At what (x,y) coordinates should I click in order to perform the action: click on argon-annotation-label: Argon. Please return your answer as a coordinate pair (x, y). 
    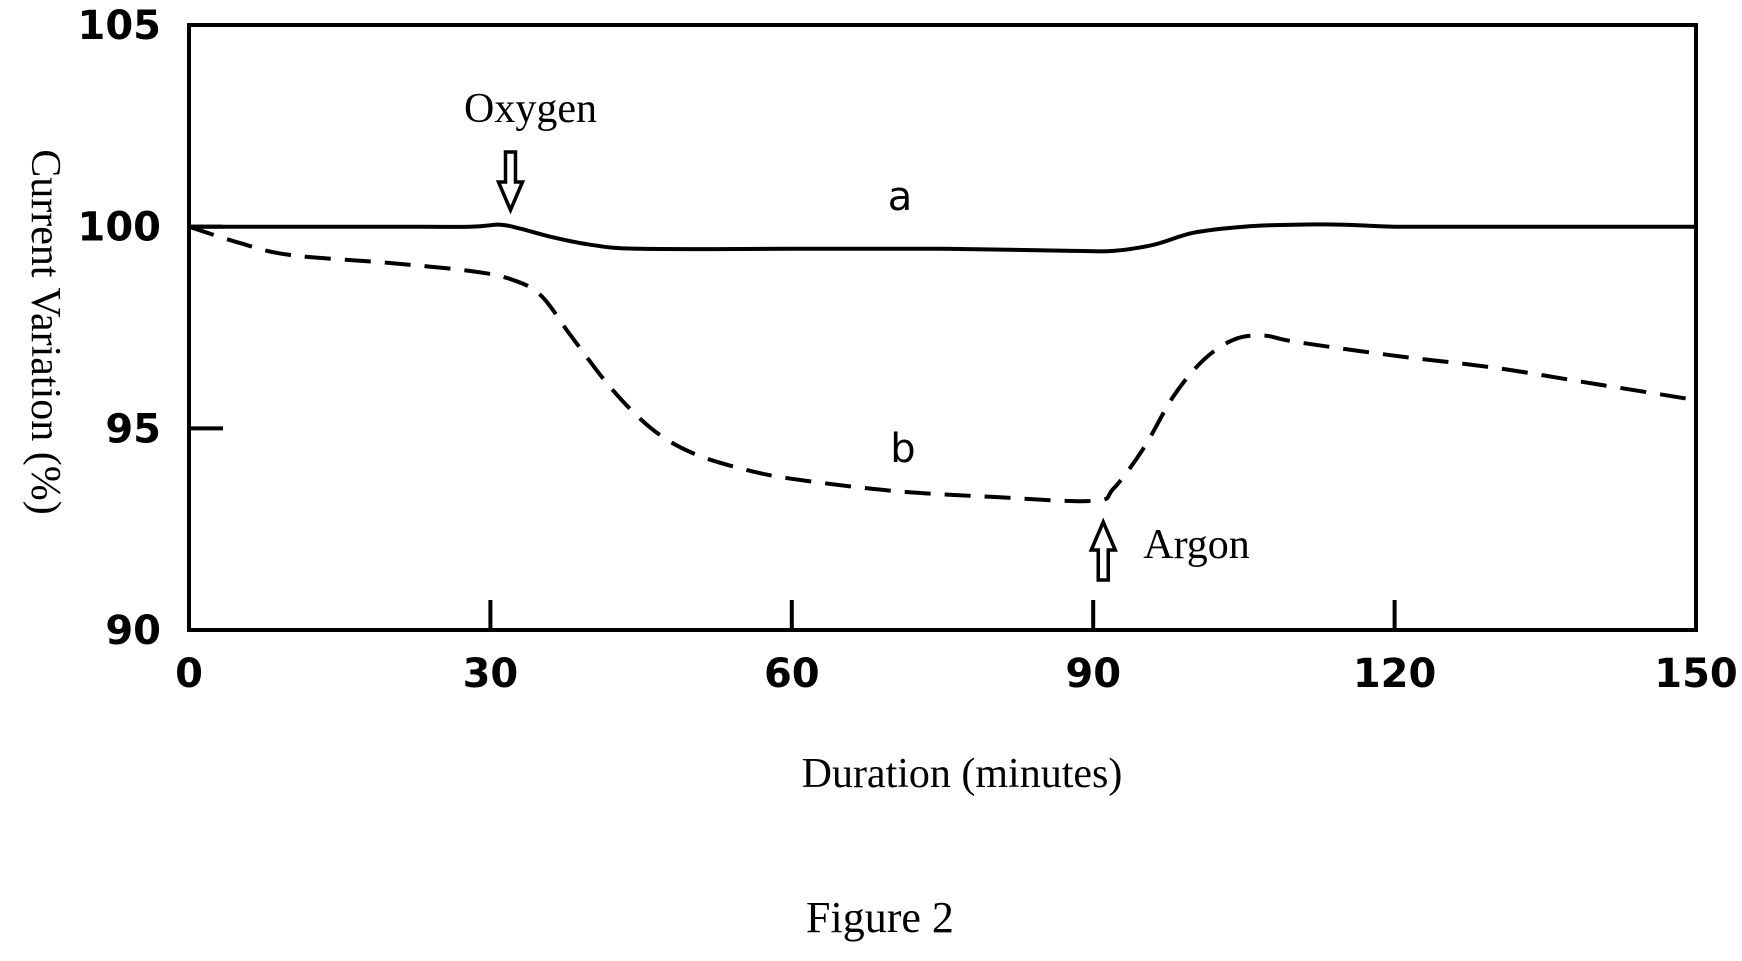
    Looking at the image, I should click on (1196, 545).